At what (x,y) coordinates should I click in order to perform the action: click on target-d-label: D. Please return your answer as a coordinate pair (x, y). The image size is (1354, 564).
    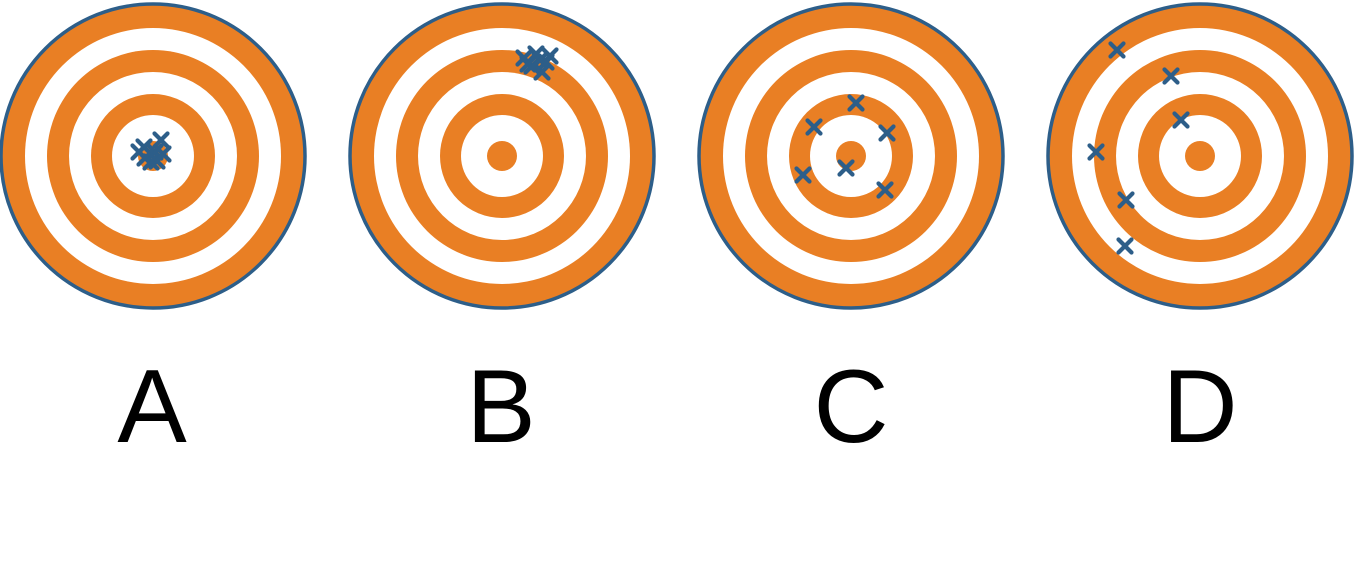
    Looking at the image, I should click on (1200, 407).